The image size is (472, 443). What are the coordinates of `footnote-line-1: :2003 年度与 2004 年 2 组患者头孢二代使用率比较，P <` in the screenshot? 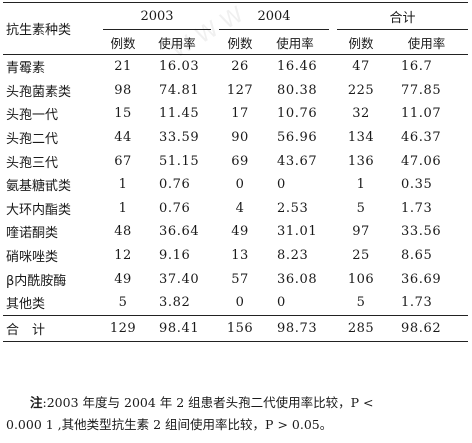 It's located at (208, 402).